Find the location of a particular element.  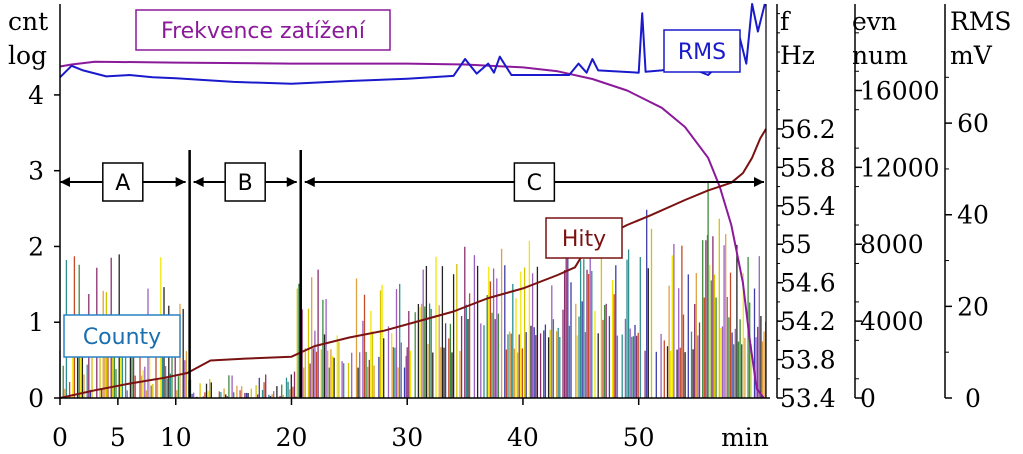

rms-series-label: RMS is located at coordinates (702, 52).